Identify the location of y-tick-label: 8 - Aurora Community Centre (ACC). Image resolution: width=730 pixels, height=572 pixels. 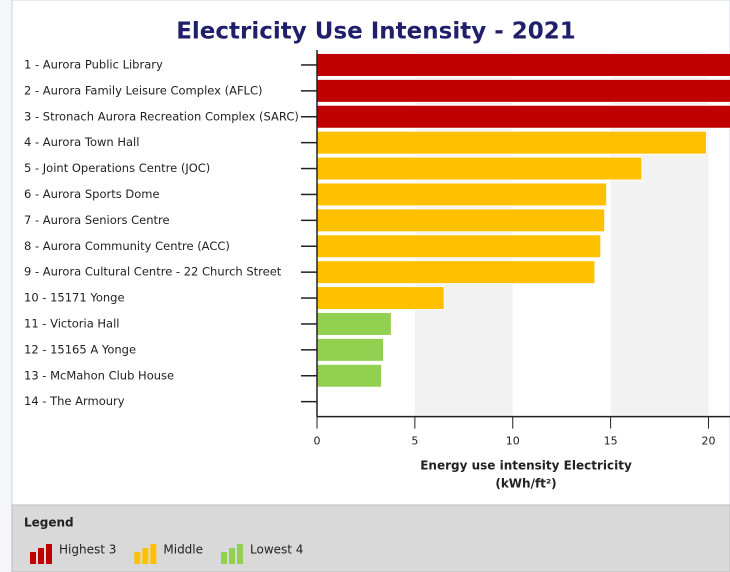
(127, 246).